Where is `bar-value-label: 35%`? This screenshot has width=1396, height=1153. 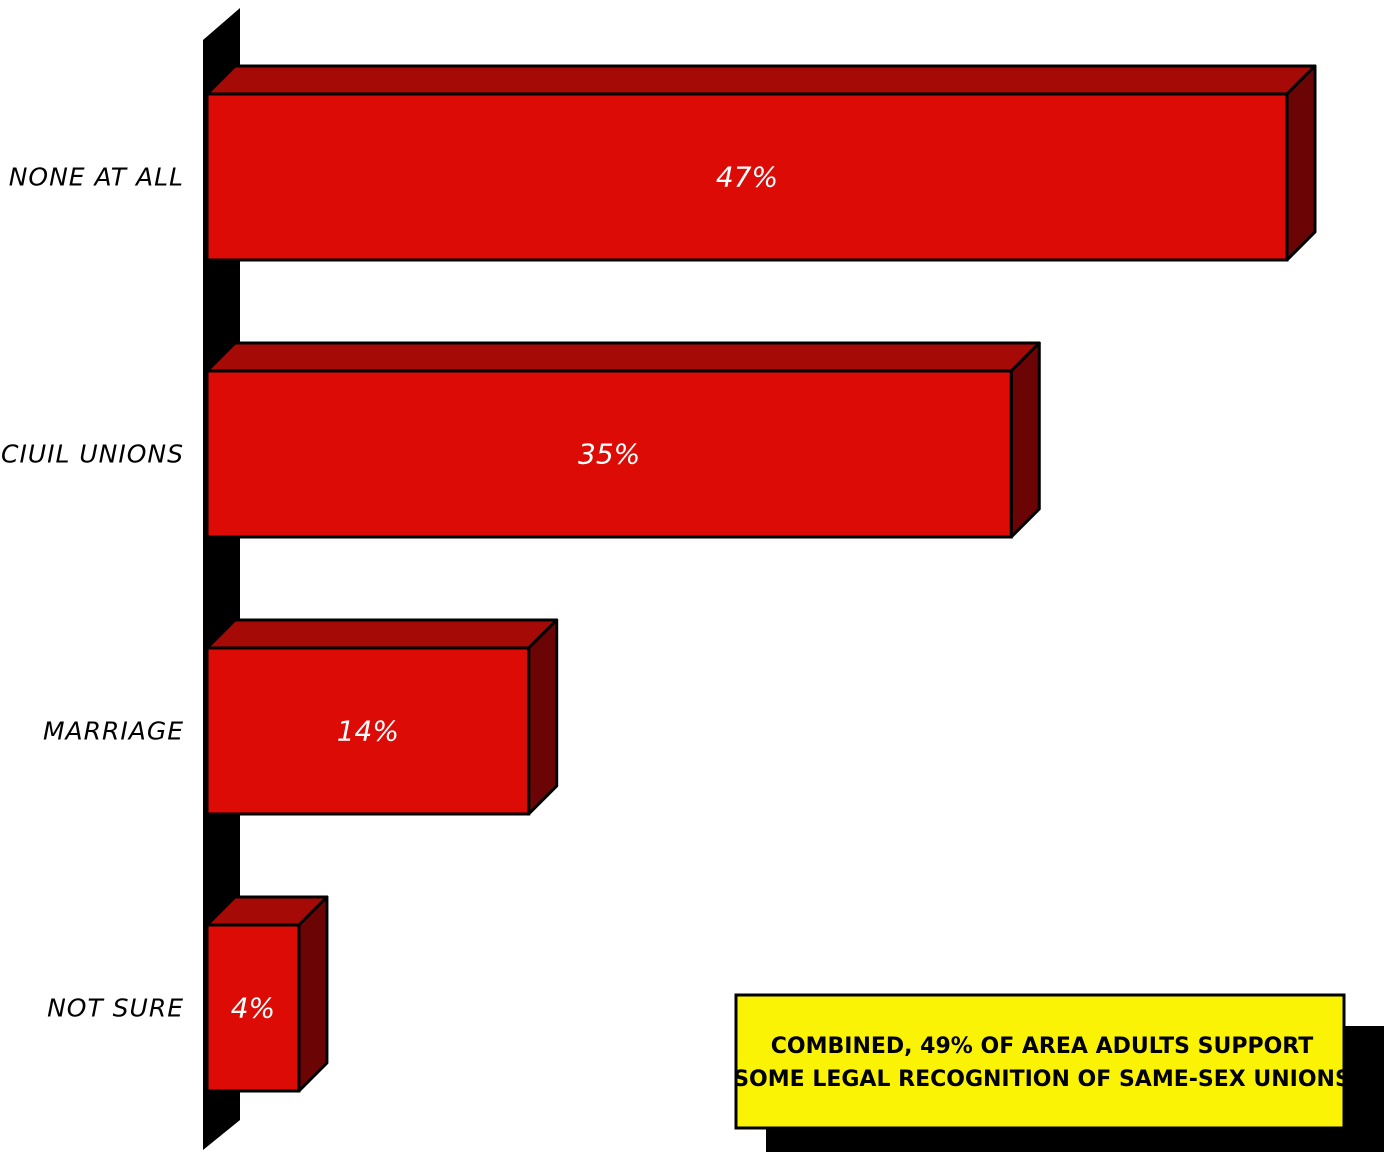 bar-value-label: 35% is located at coordinates (609, 454).